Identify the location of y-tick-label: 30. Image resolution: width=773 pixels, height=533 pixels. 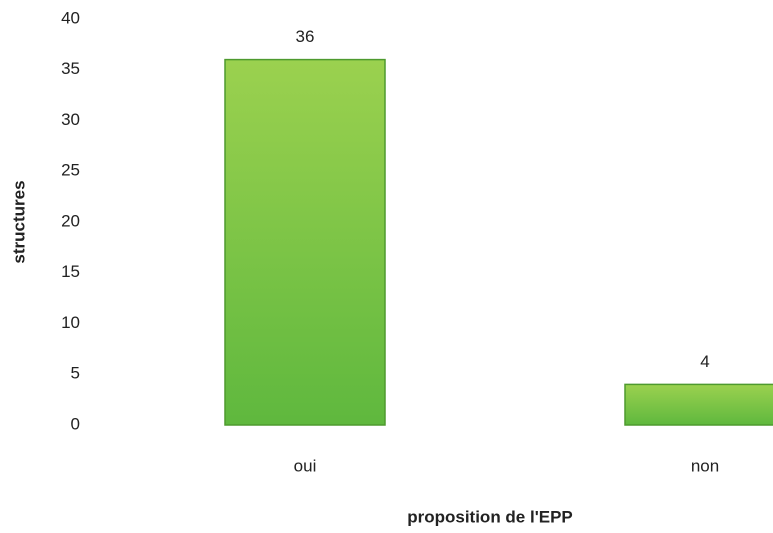
(70, 119).